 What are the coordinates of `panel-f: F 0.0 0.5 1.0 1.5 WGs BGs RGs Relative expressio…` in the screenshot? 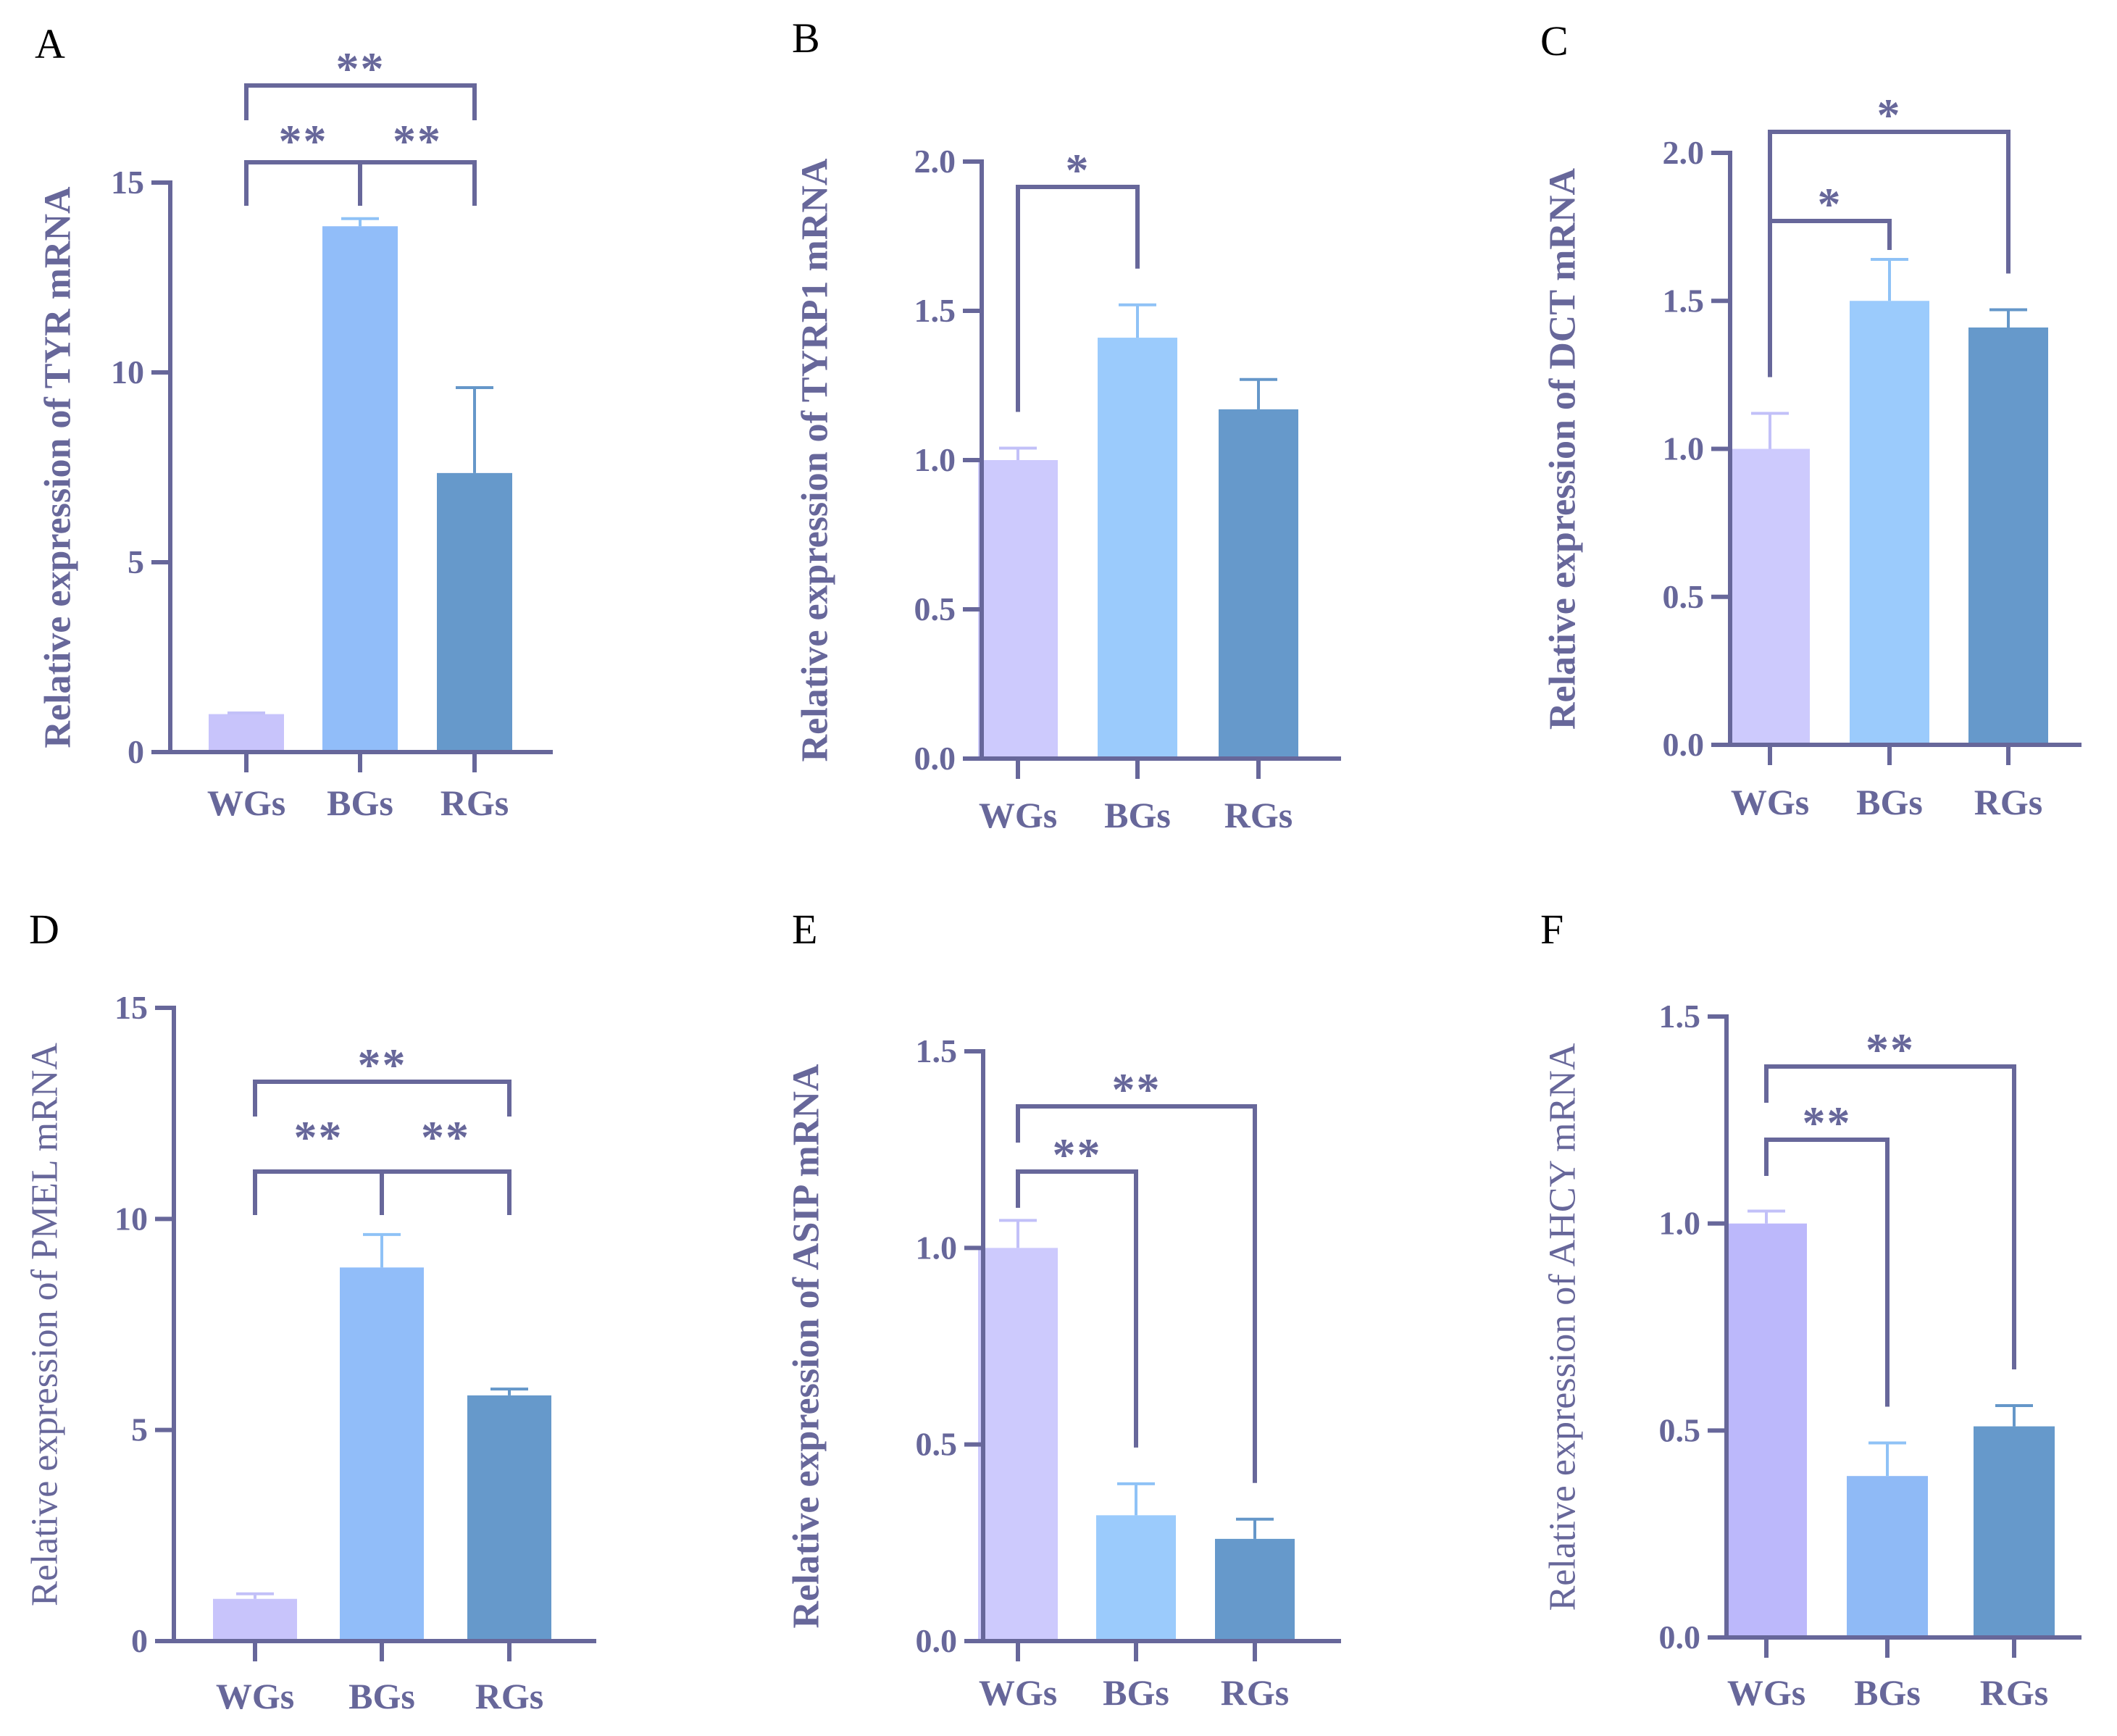 It's located at (1810, 1309).